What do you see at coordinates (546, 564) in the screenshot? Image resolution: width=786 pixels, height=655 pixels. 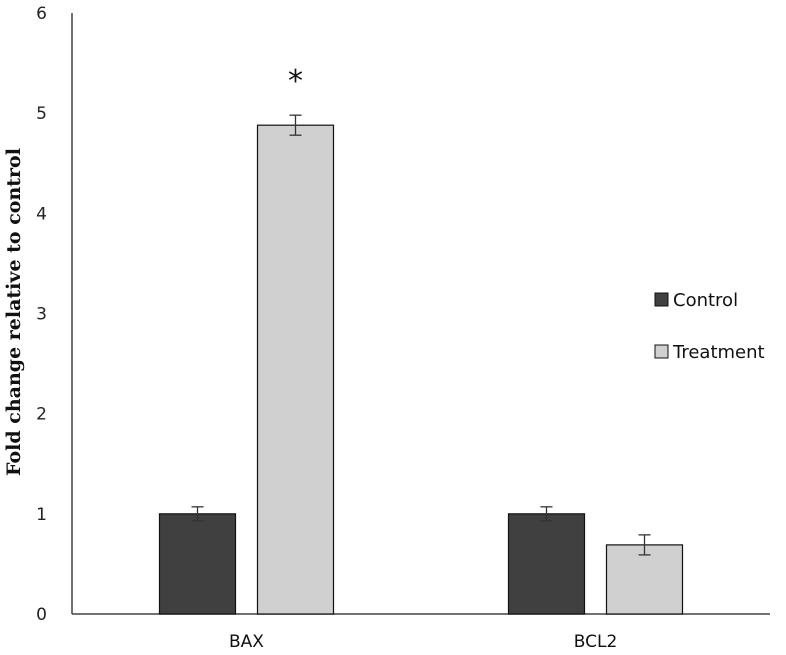 I see `bar-bcl2-control` at bounding box center [546, 564].